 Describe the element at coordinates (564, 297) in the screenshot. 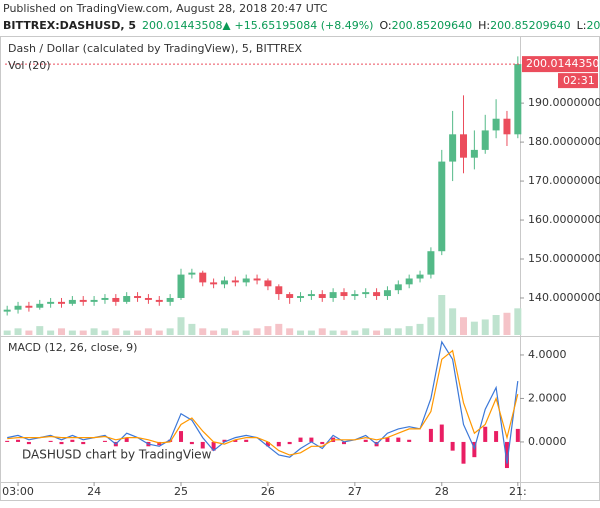

I see `y-tick-label: 140.00000000` at that location.